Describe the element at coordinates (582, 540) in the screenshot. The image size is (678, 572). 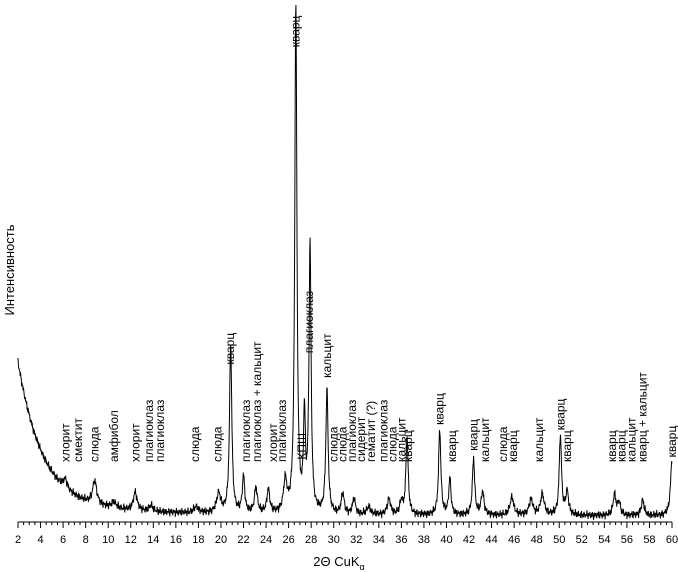
I see `x-tick-label: 52` at that location.